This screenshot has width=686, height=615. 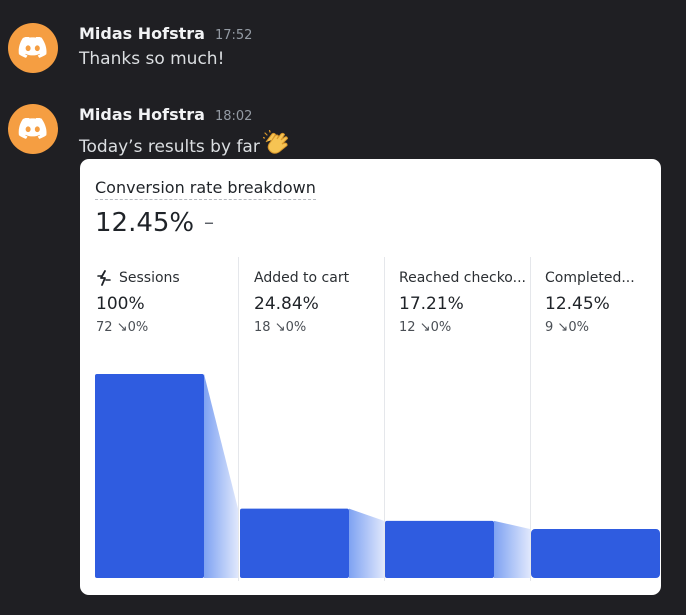 What do you see at coordinates (603, 327) in the screenshot?
I see `step-count: 9 ↘0%` at bounding box center [603, 327].